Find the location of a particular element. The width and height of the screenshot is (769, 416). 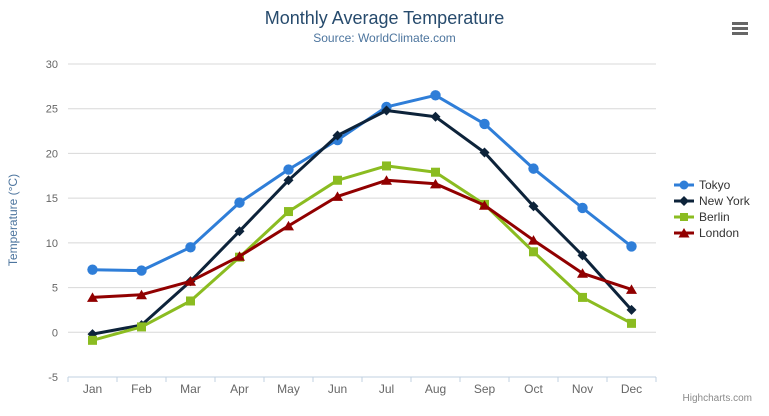

legend-item-new-york: New York is located at coordinates (712, 201).